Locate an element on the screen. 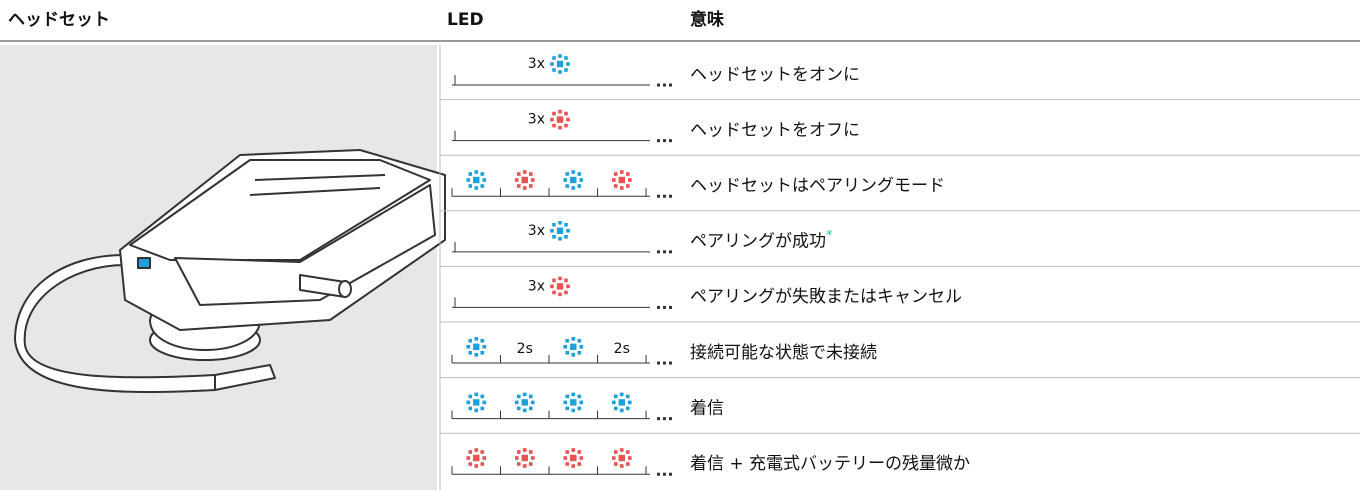 This screenshot has width=1360, height=490. meaning: ペアリングが失敗またはキャンセル is located at coordinates (826, 297).